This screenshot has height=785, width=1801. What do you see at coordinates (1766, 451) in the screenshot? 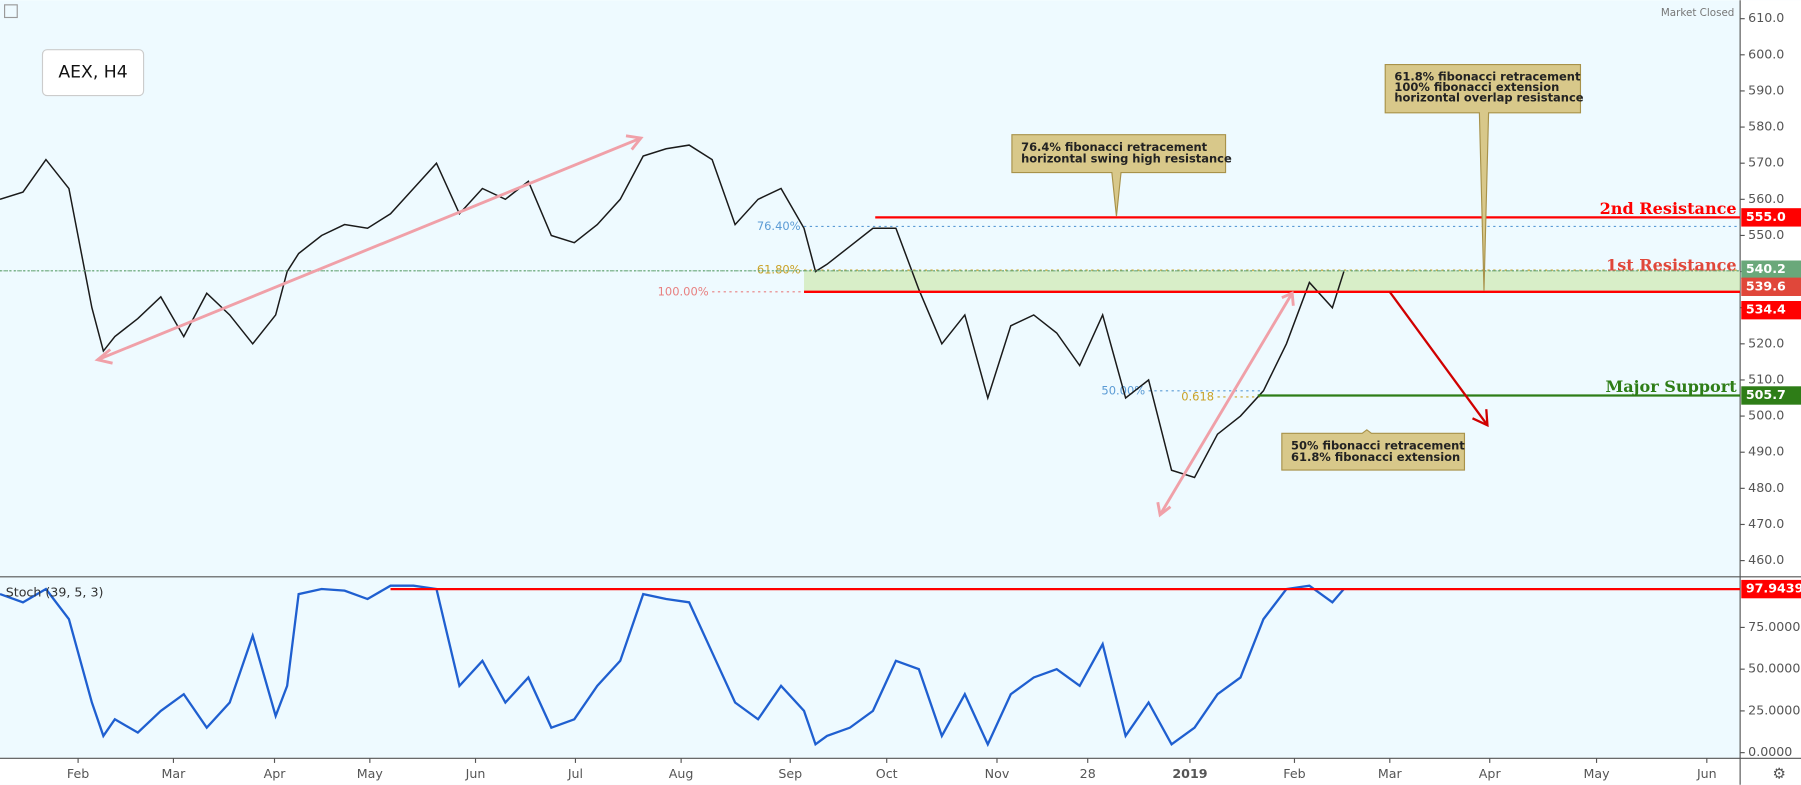
I see `y-tick-label: 490.0` at bounding box center [1766, 451].